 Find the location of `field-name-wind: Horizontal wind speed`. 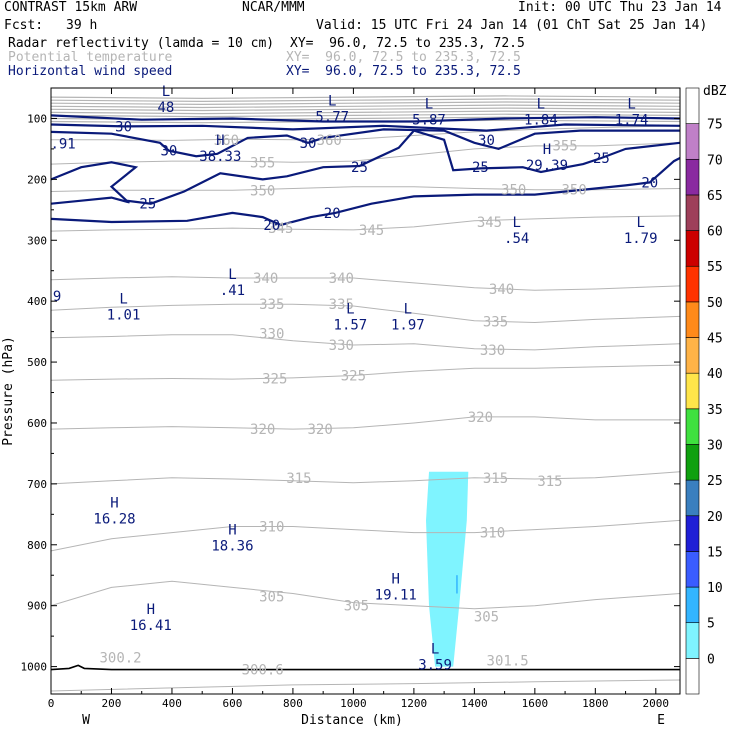

field-name-wind: Horizontal wind speed is located at coordinates (90, 71).